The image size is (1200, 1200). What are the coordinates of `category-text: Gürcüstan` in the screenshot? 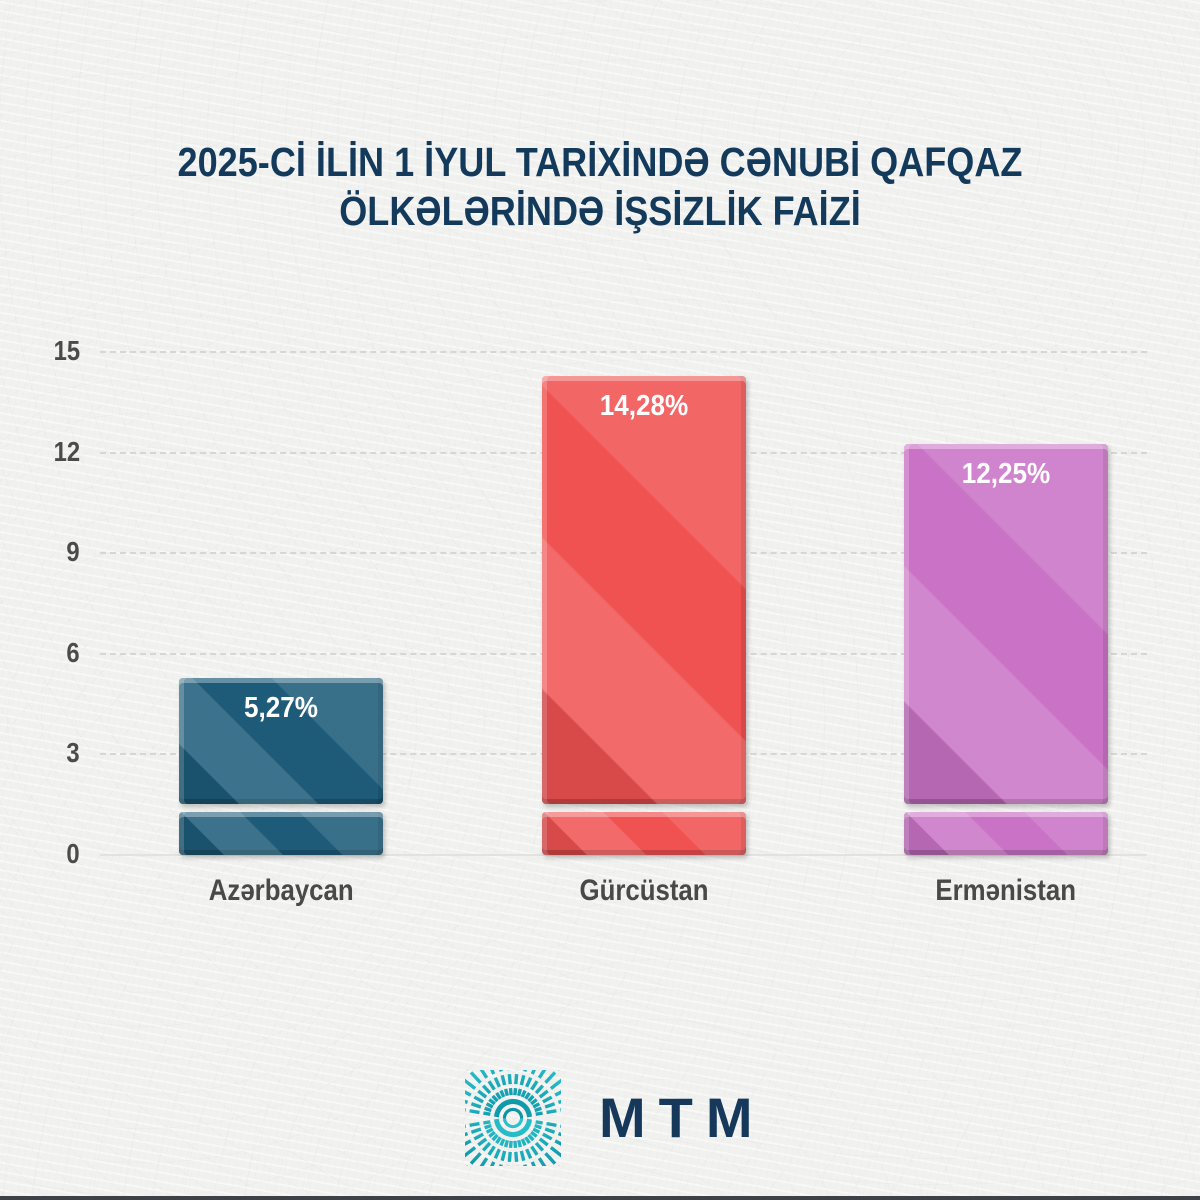 It's located at (644, 890).